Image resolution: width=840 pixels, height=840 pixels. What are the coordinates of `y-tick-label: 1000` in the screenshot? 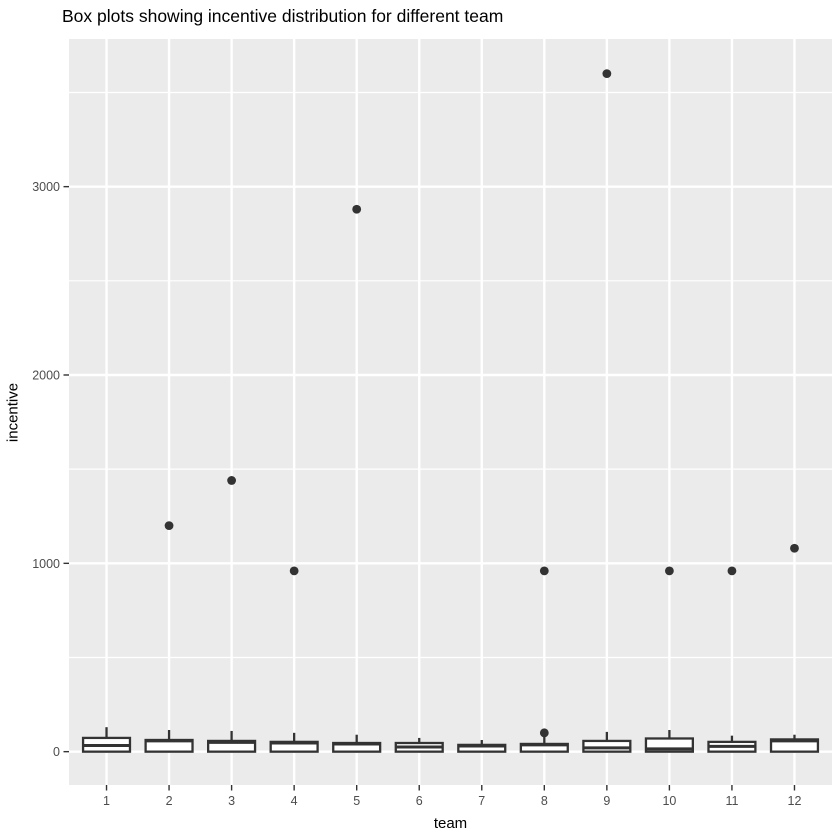 It's located at (46, 564).